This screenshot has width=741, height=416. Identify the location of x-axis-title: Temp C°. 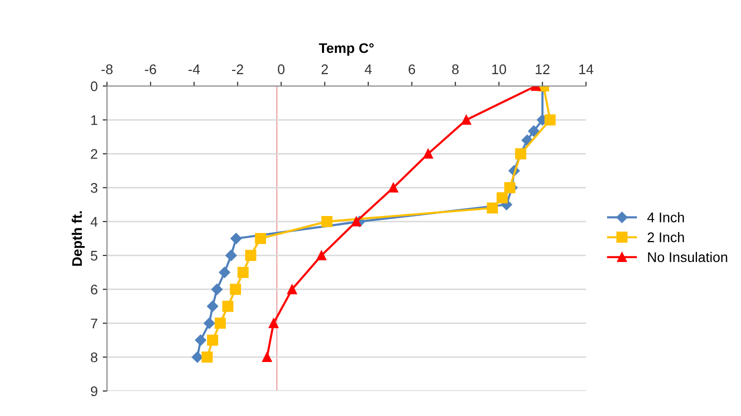
(346, 49).